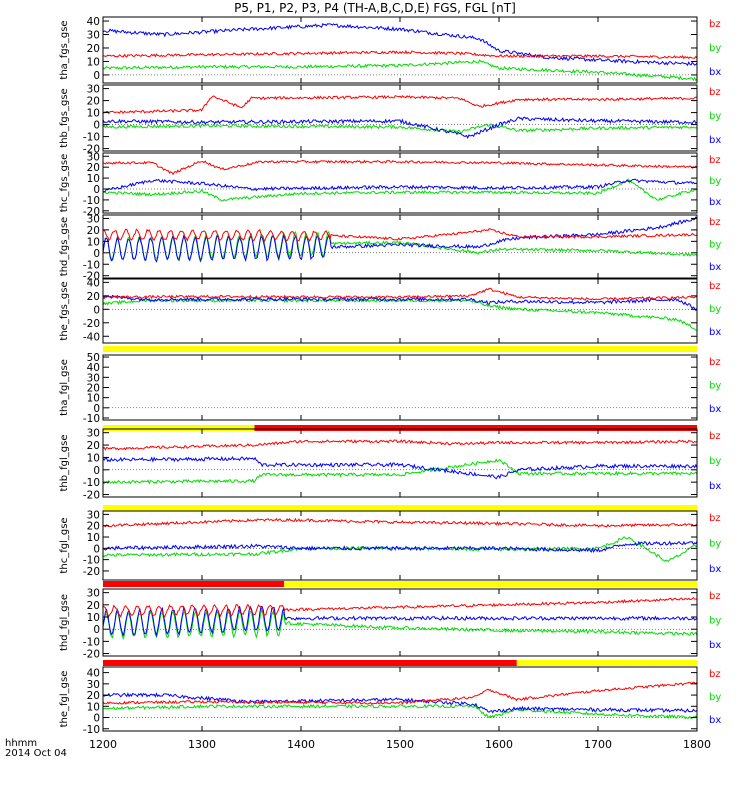  What do you see at coordinates (598, 744) in the screenshot?
I see `x-tick-label: 1700` at bounding box center [598, 744].